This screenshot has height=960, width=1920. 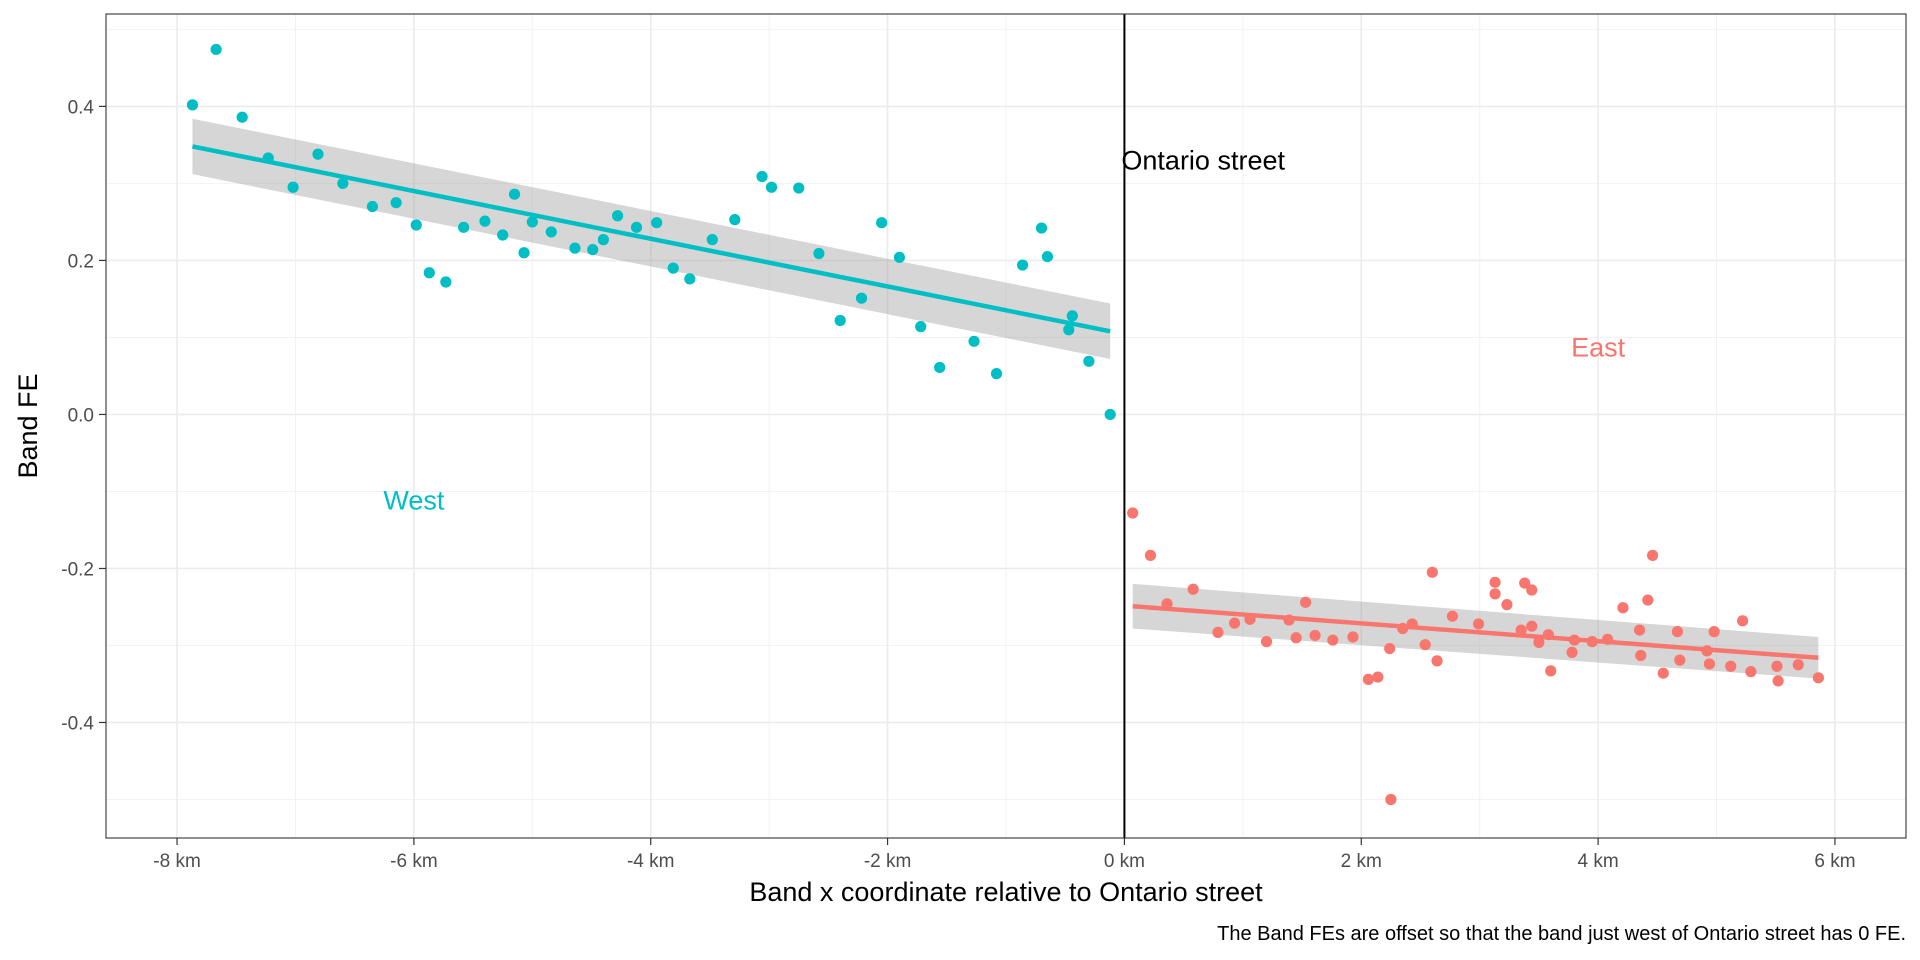 I want to click on east-label: East, so click(x=1598, y=347).